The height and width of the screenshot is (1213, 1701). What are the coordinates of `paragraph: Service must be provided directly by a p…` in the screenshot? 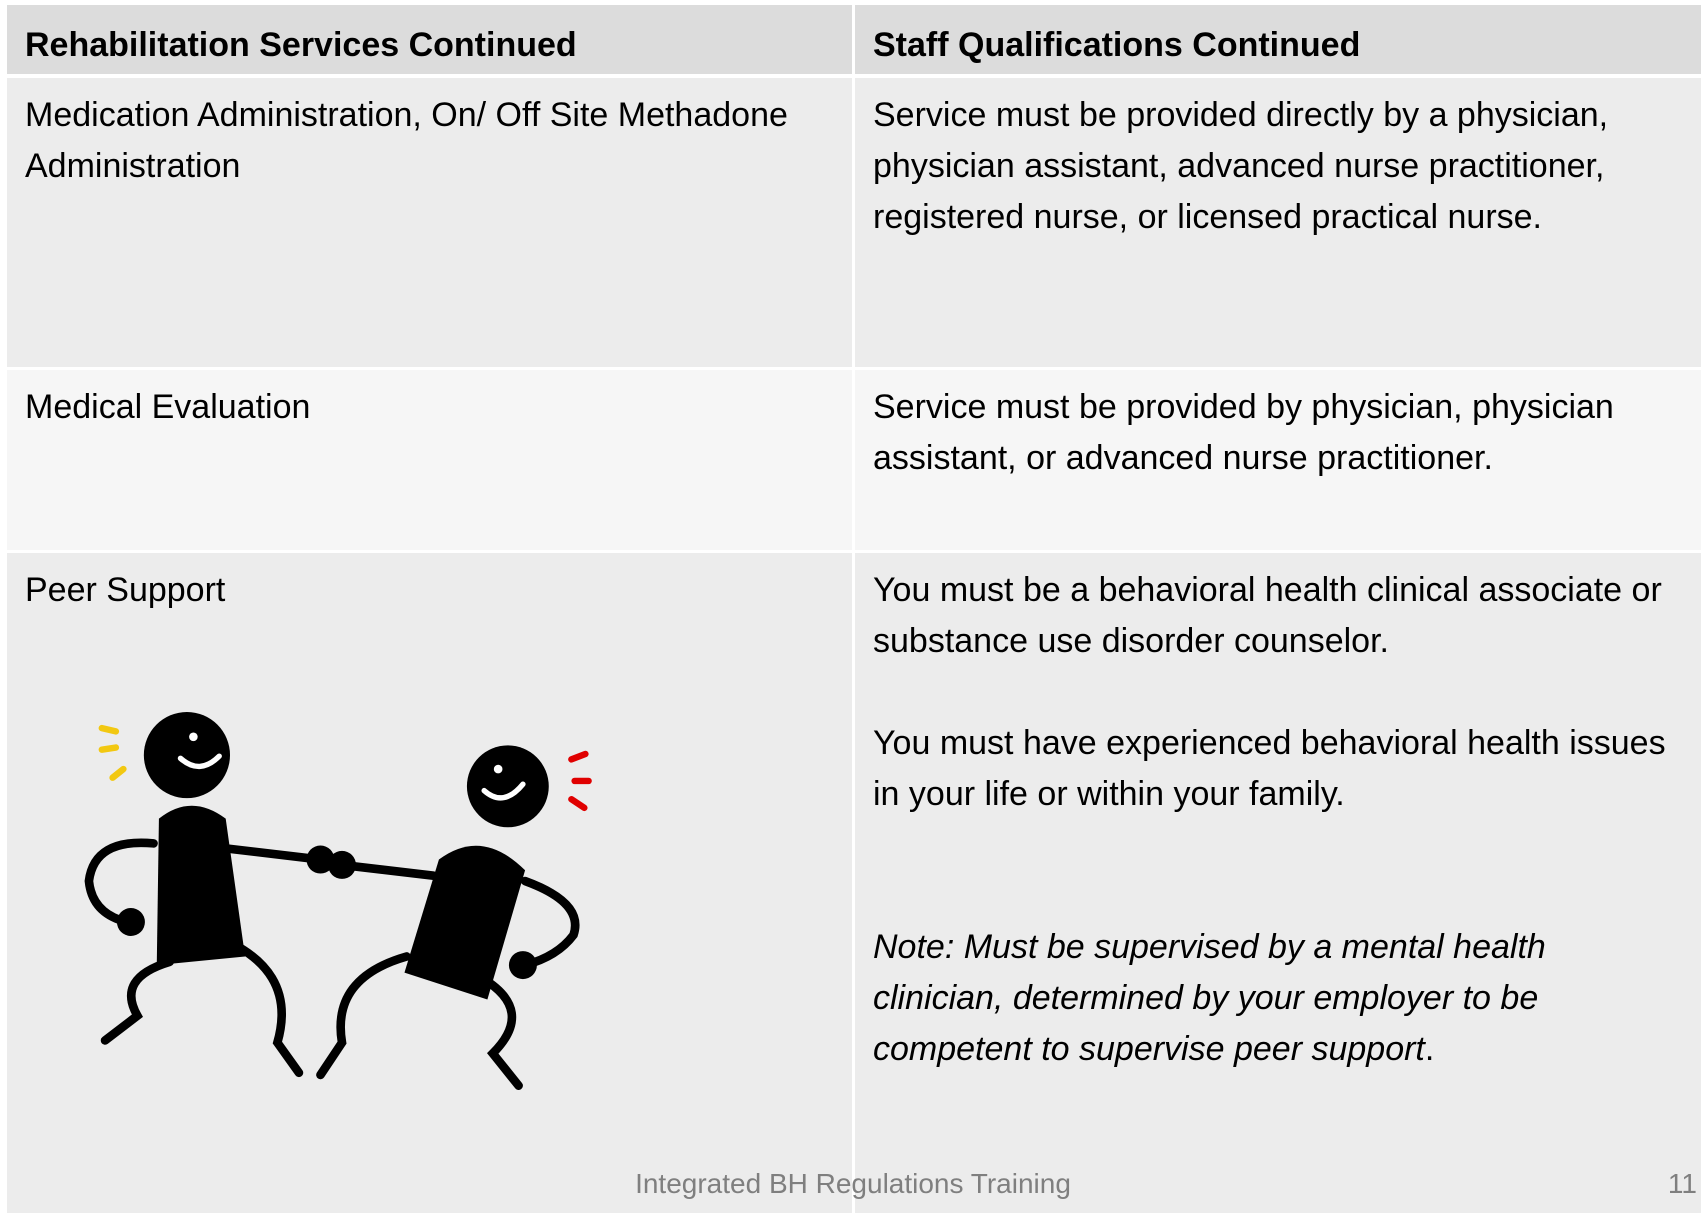 It's located at (1241, 166).